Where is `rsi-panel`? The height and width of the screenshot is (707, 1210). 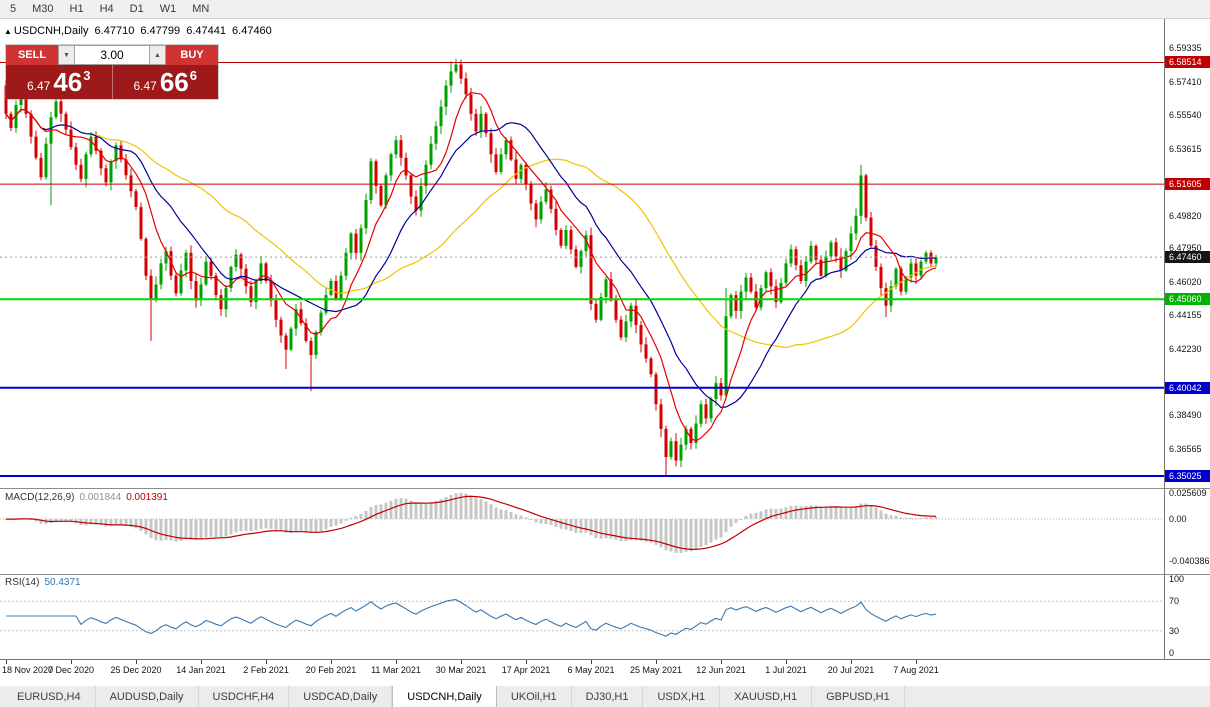 rsi-panel is located at coordinates (582, 618).